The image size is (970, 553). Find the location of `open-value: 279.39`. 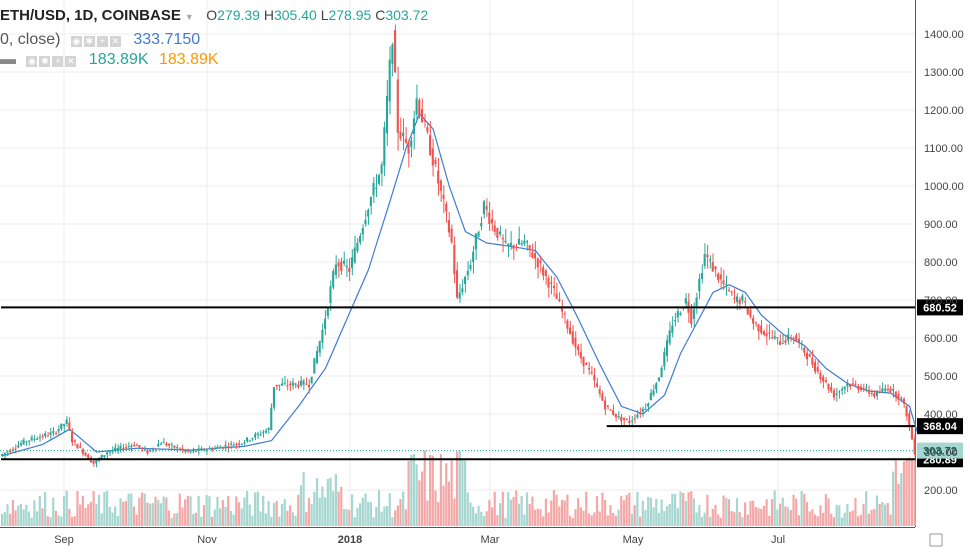

open-value: 279.39 is located at coordinates (238, 15).